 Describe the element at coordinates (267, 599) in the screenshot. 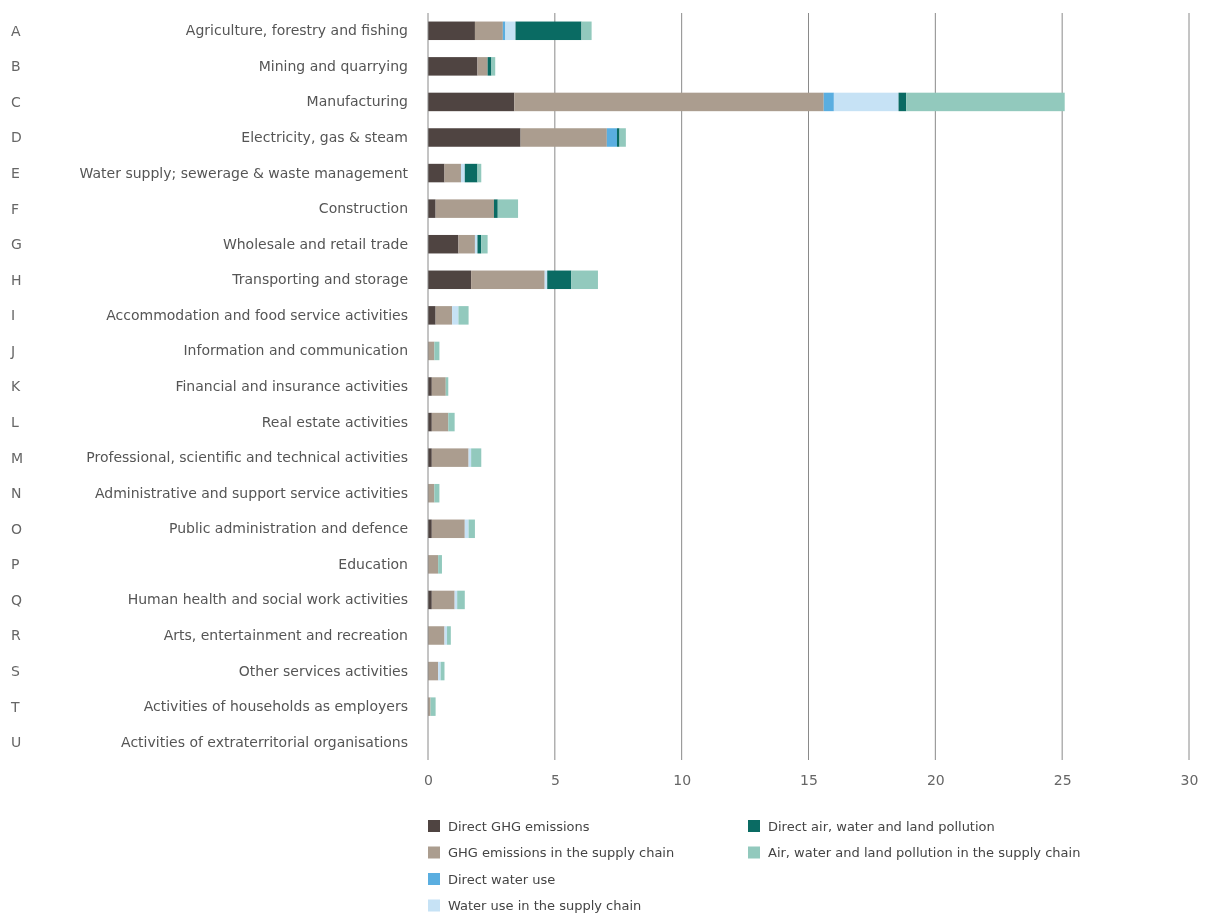

I see `y-tick-label: Human health and social work activities` at that location.